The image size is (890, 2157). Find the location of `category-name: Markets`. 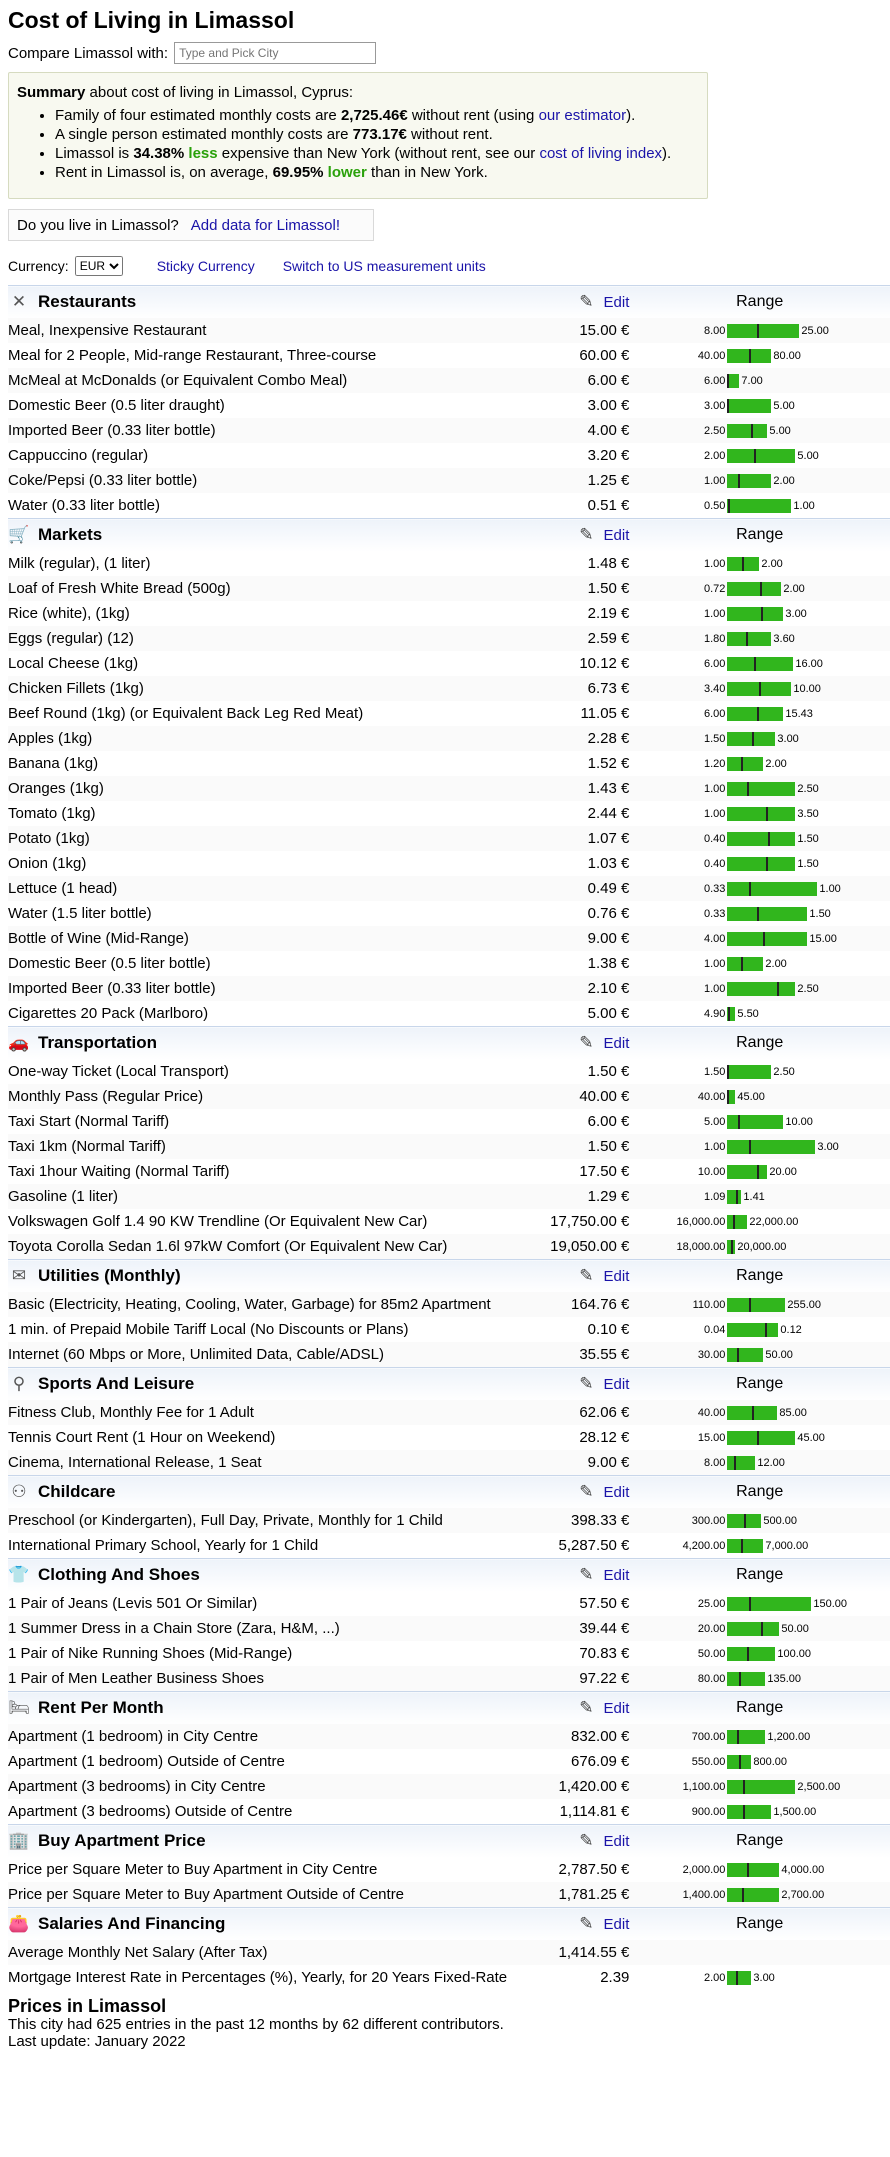

category-name: Markets is located at coordinates (70, 534).